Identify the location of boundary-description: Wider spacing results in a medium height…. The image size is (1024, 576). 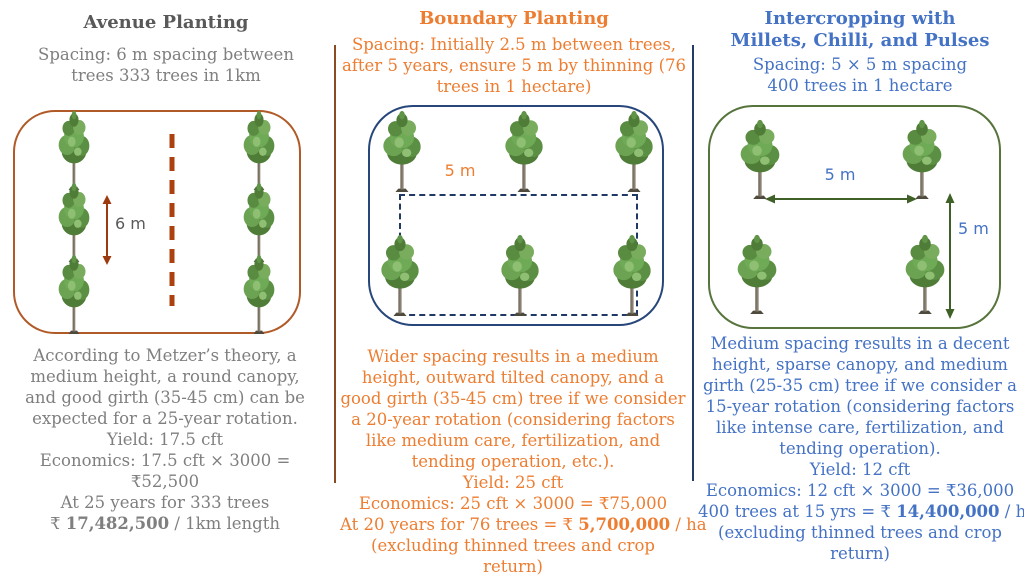
(513, 409).